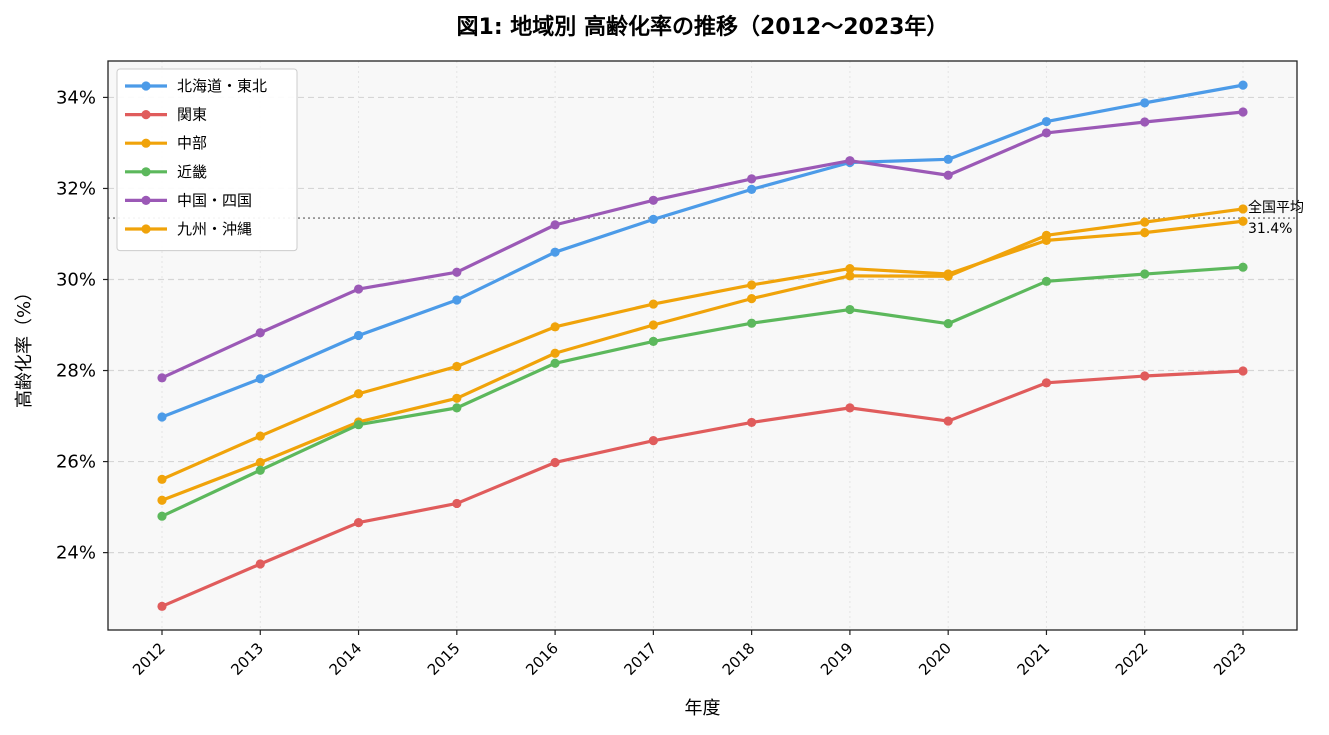 The height and width of the screenshot is (735, 1329). Describe the element at coordinates (192, 172) in the screenshot. I see `legend-label: 近畿` at that location.